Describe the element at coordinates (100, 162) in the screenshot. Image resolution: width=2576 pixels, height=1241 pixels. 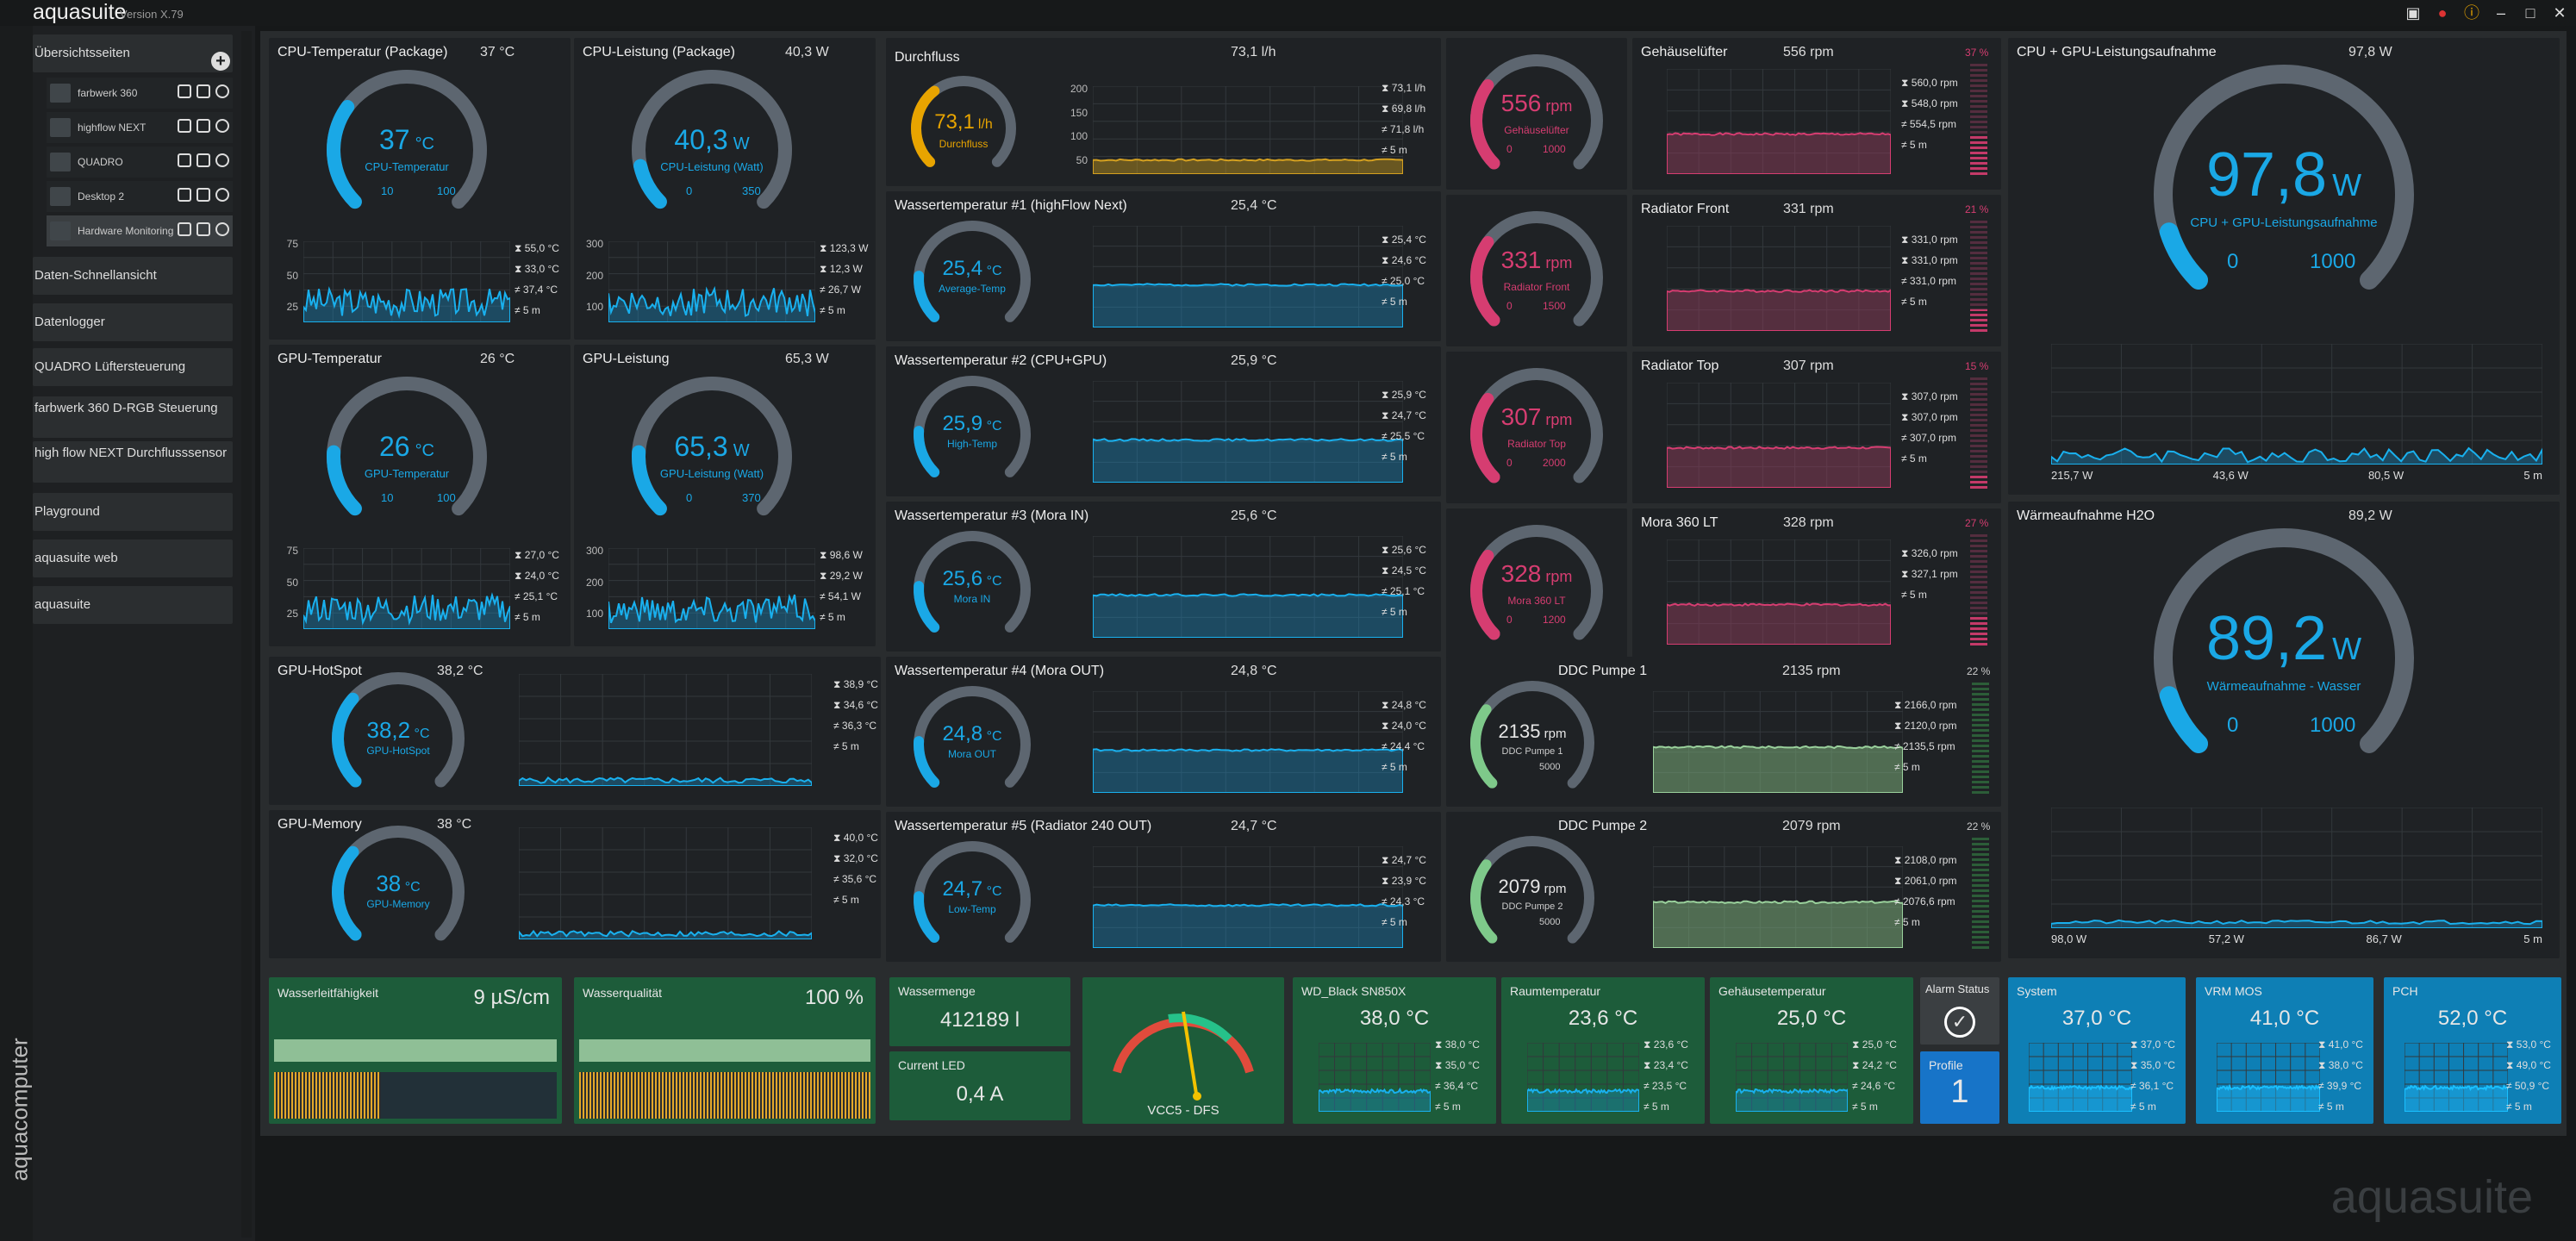
I see `subpage-label: QUADRO` at that location.